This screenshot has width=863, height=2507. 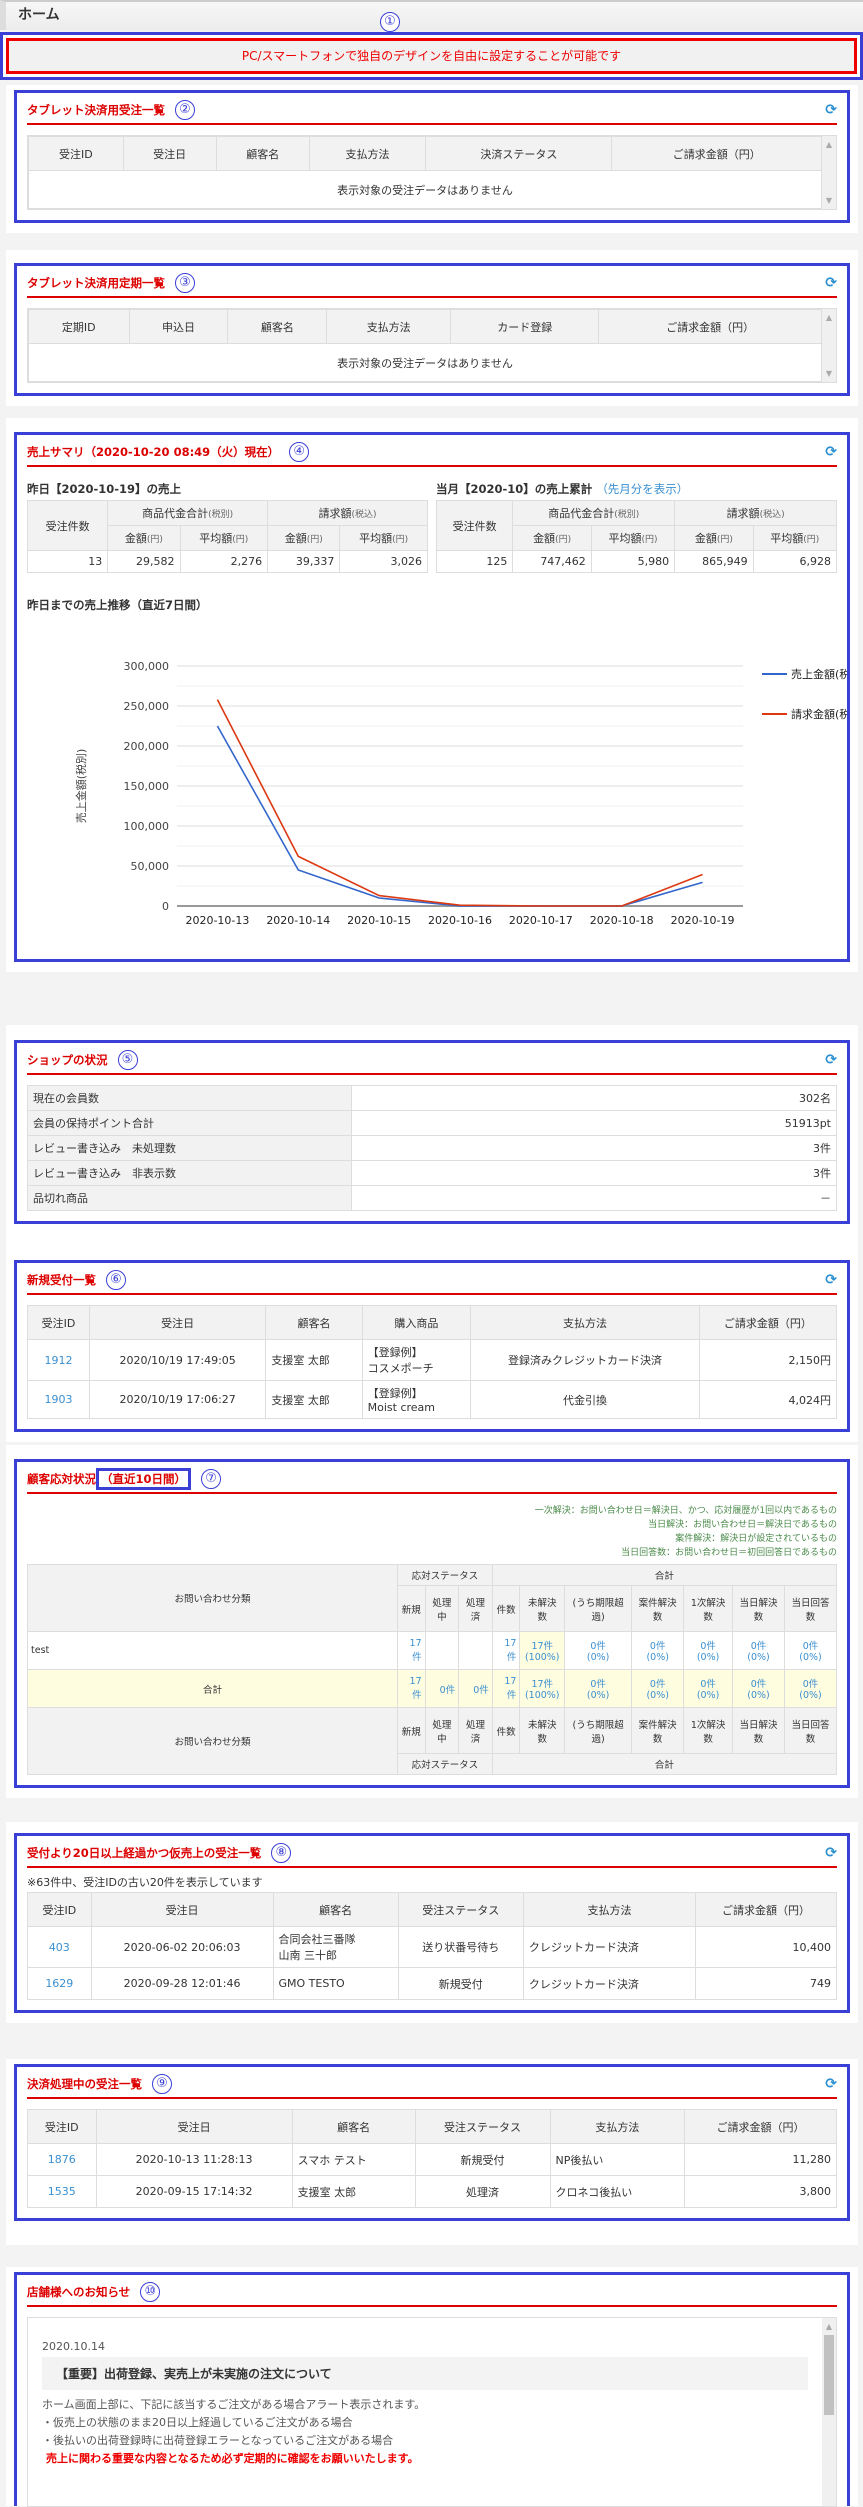 What do you see at coordinates (636, 561) in the screenshot?
I see `table-row: 125 747,462 5,980 865,949 6,928` at bounding box center [636, 561].